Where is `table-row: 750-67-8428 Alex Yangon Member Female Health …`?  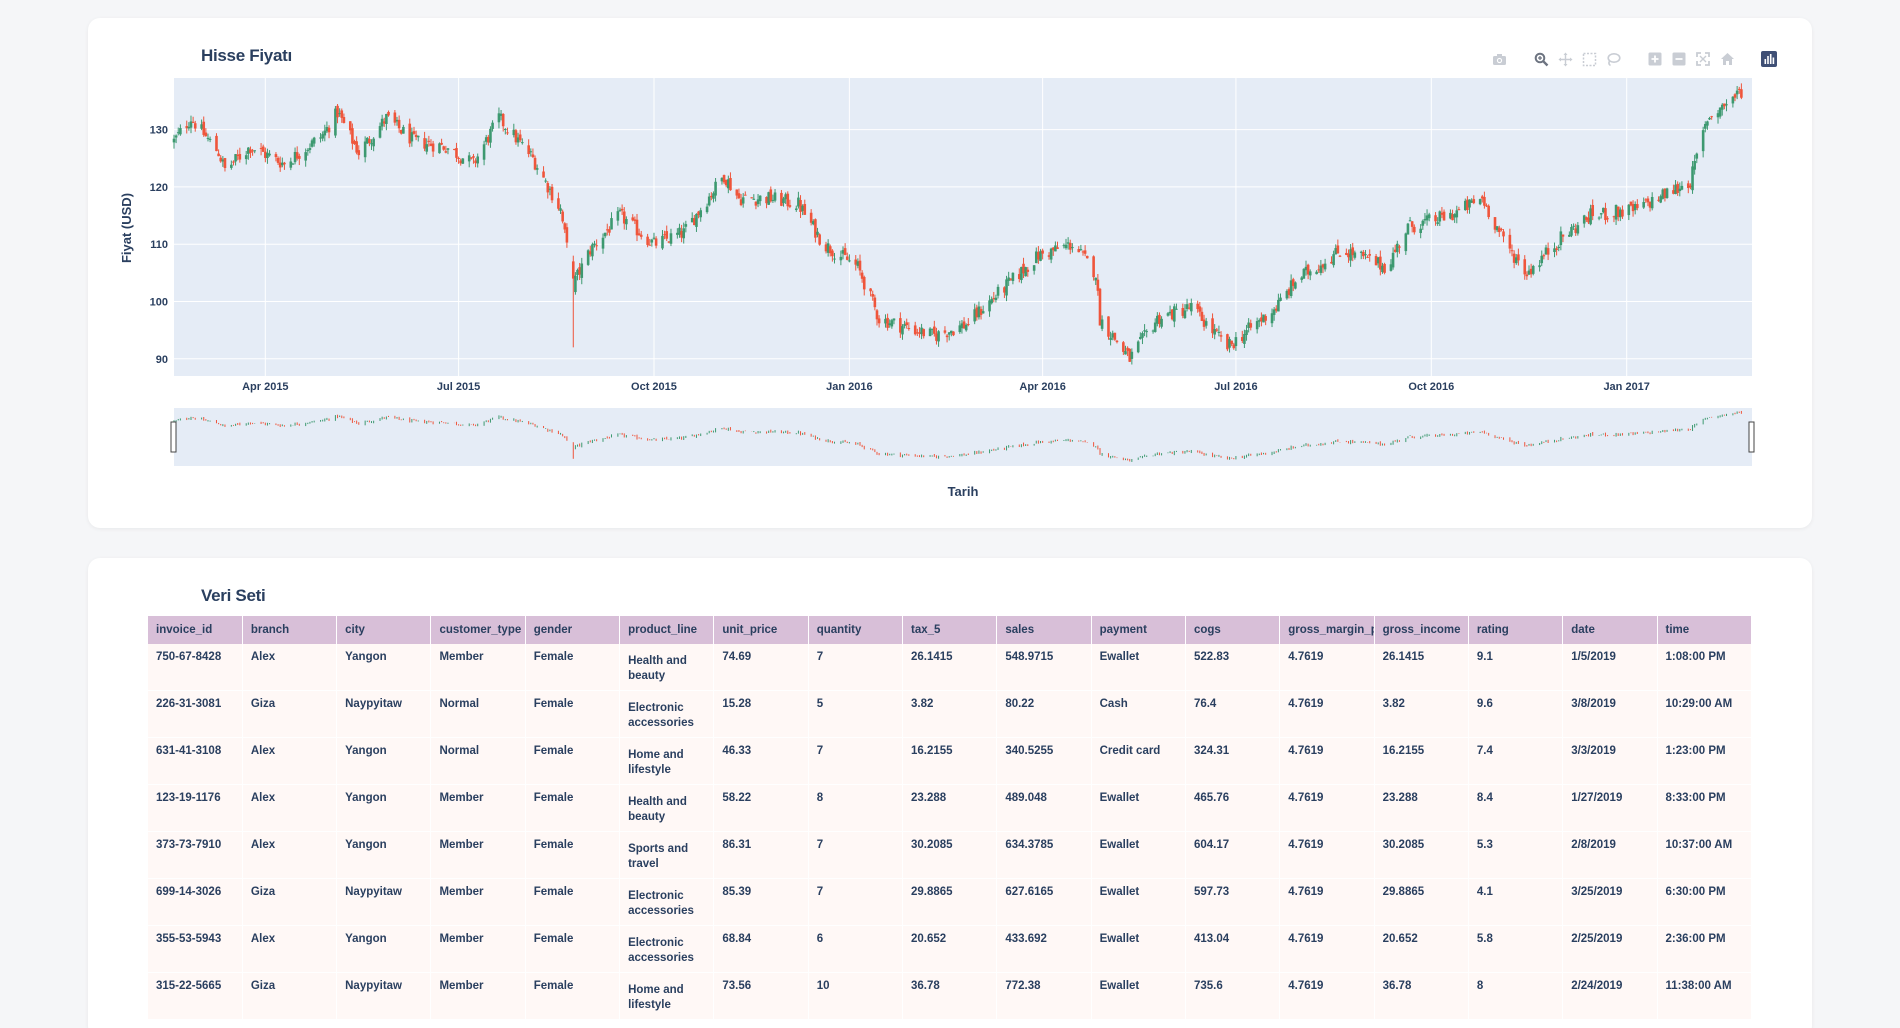
table-row: 750-67-8428 Alex Yangon Member Female Health … is located at coordinates (950, 667).